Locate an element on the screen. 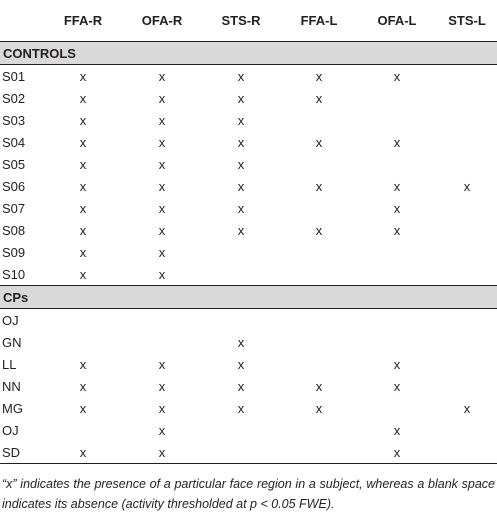 Image resolution: width=497 pixels, height=521 pixels. table-row: S09 x x is located at coordinates (248, 252).